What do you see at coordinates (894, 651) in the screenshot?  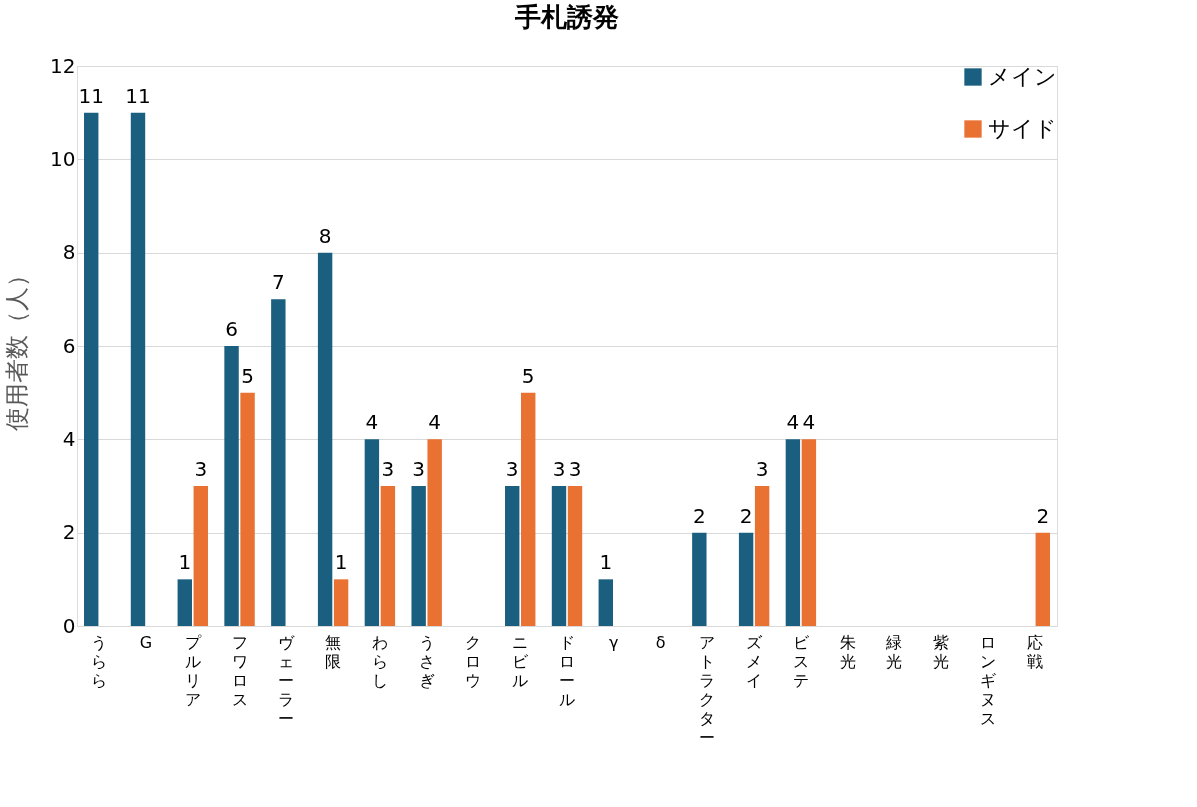 I see `x-tick-label: 緑光` at bounding box center [894, 651].